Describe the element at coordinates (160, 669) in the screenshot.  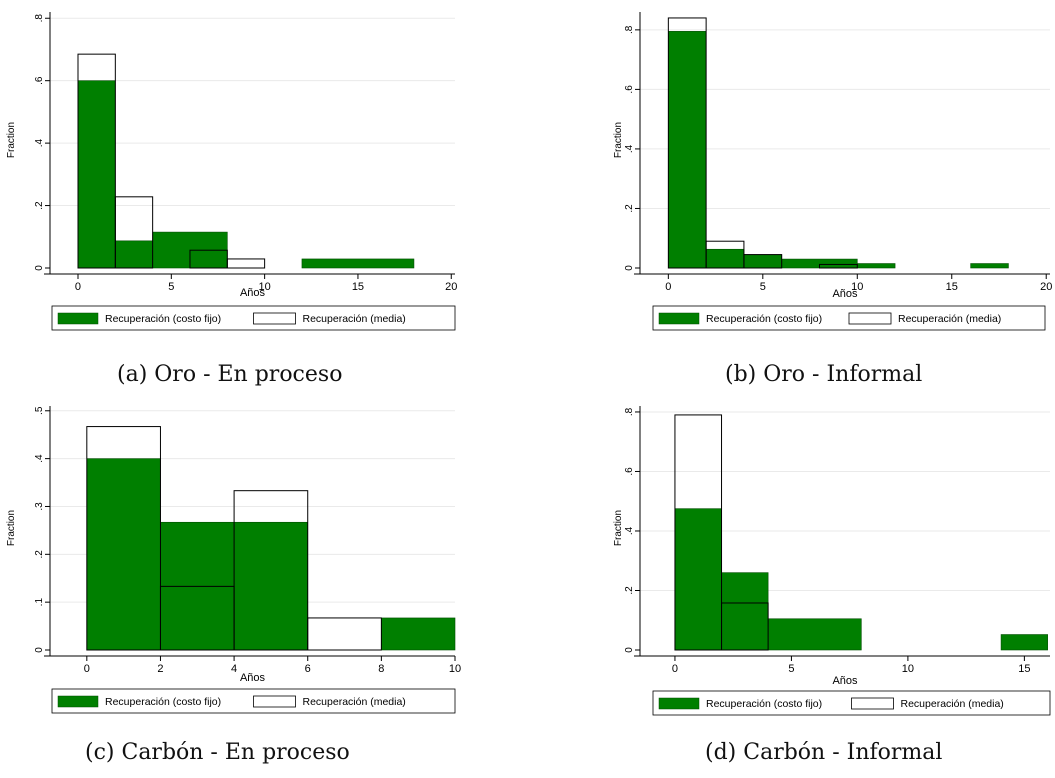
I see `x-tick-label: 2` at that location.